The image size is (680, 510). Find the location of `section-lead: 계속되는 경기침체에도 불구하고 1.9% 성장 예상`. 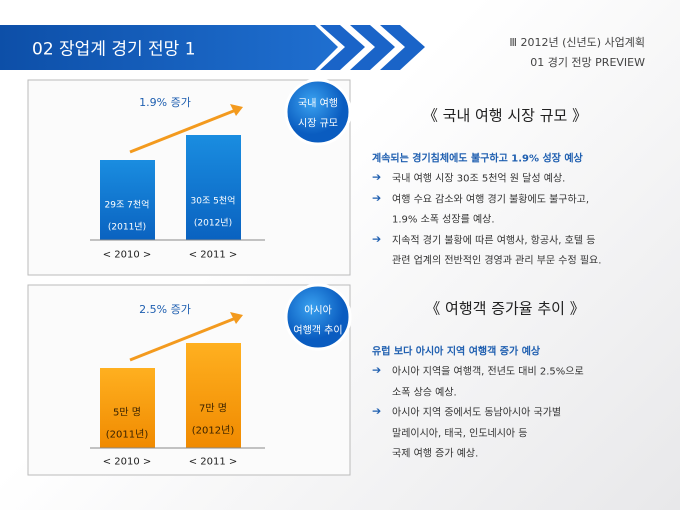

section-lead: 계속되는 경기침체에도 불구하고 1.9% 성장 예상 is located at coordinates (477, 159).